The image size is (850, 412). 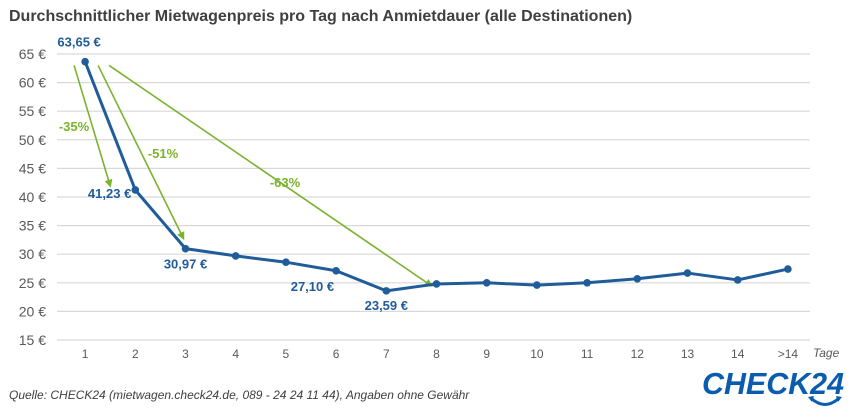 What do you see at coordinates (312, 286) in the screenshot?
I see `data-label: 27,10 €` at bounding box center [312, 286].